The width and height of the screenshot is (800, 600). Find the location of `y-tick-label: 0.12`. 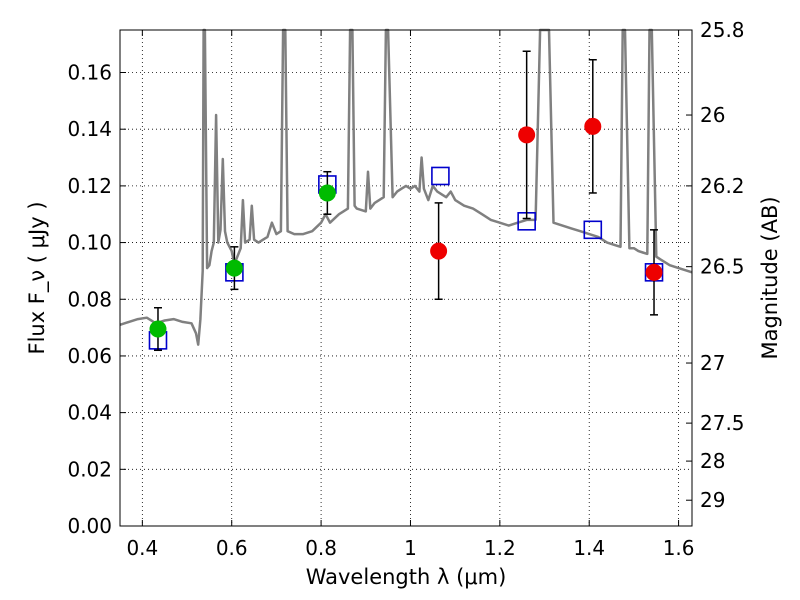

y-tick-label: 0.12 is located at coordinates (89, 186).